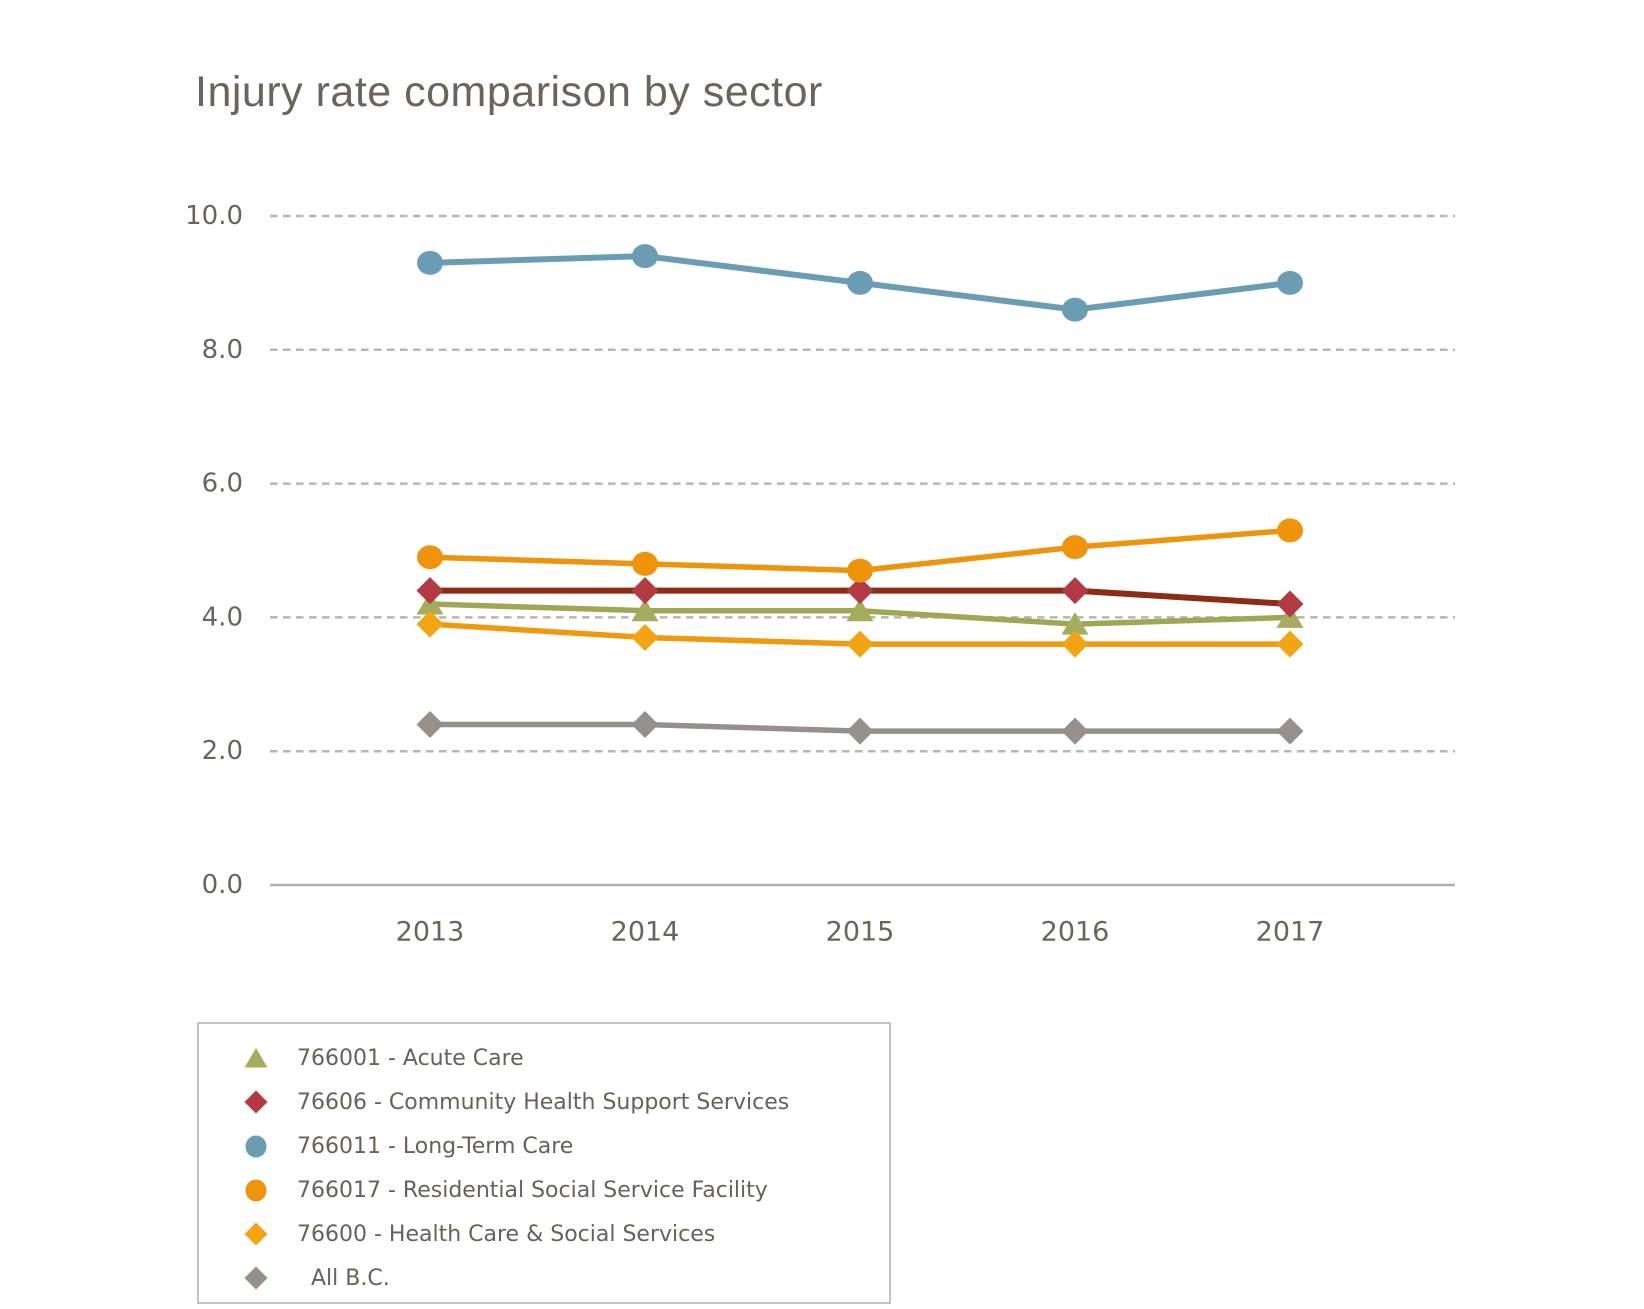 This screenshot has height=1309, width=1644. I want to click on series-all-b-c, so click(860, 727).